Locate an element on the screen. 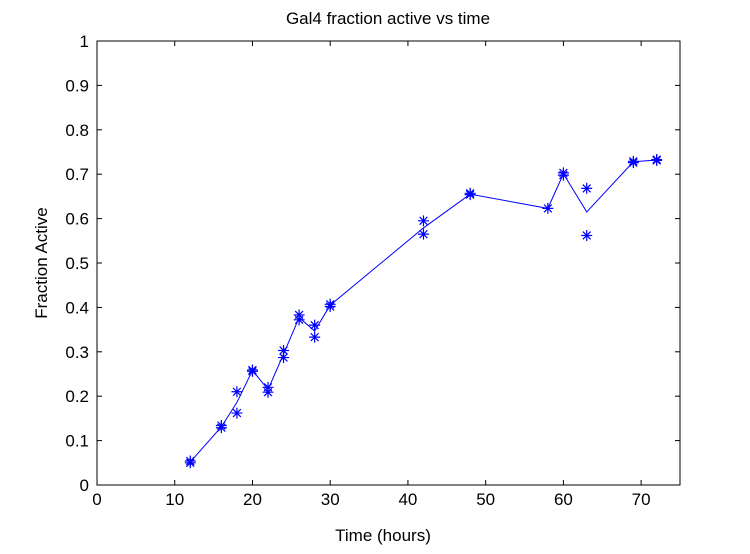 This screenshot has width=750, height=554. y-tick-label: 0.4 is located at coordinates (77, 307).